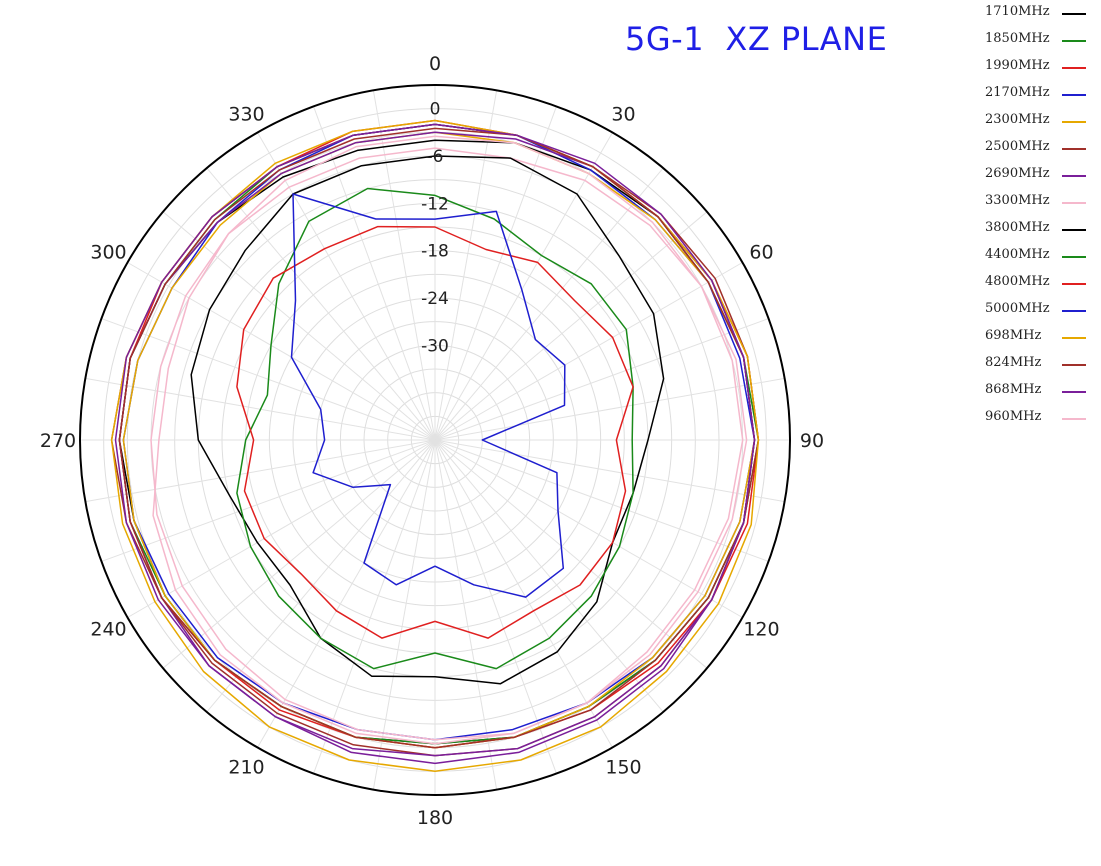 The width and height of the screenshot is (1101, 866). I want to click on angle-tick-label: 0, so click(435, 64).